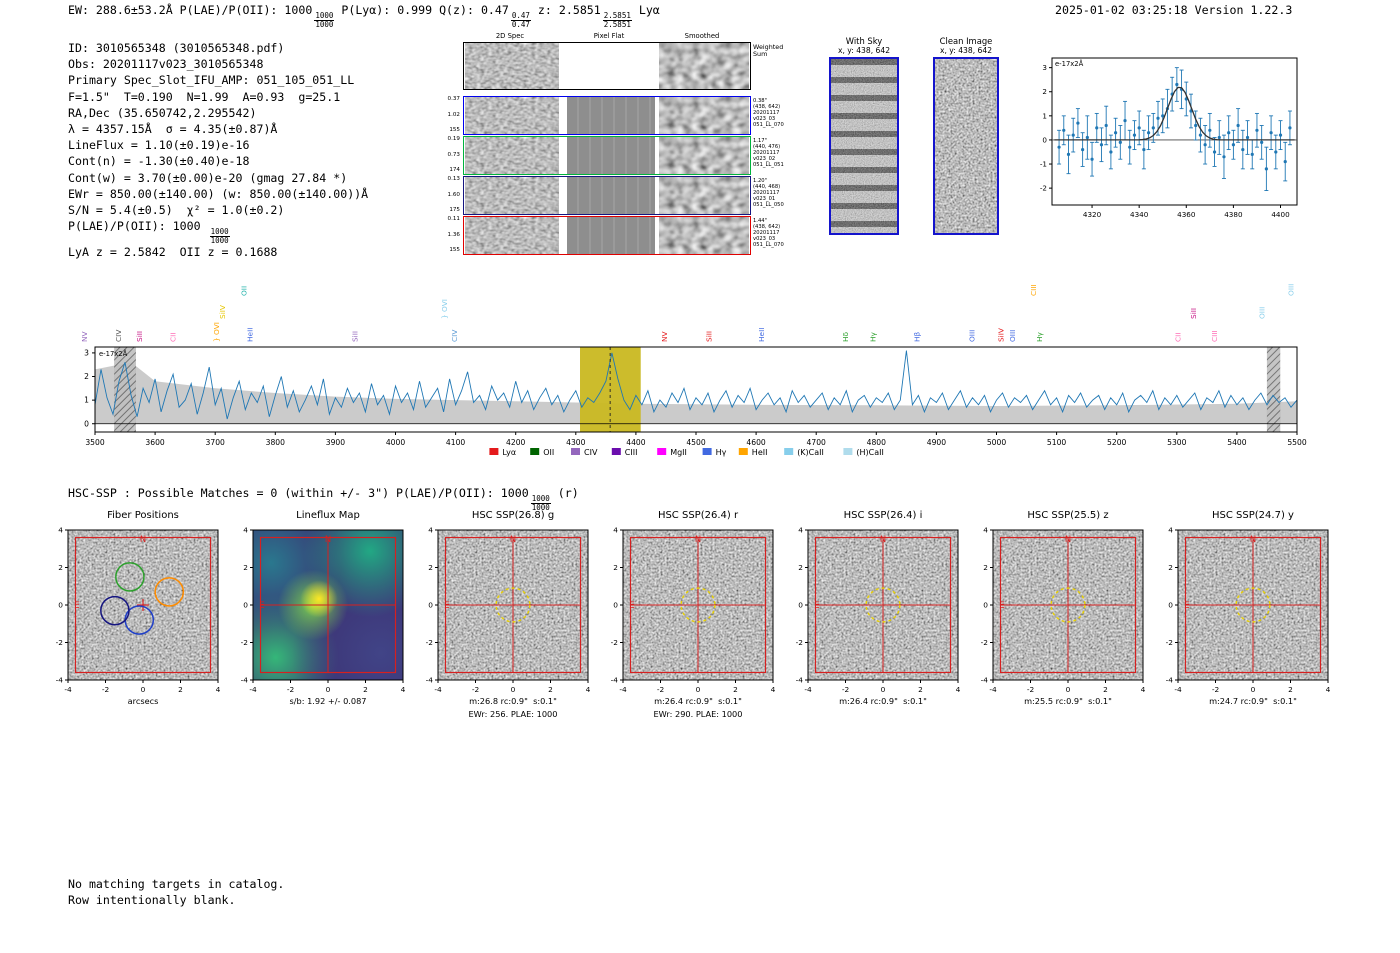 This screenshot has width=1400, height=953. I want to click on column-header: Smoothed, so click(702, 36).